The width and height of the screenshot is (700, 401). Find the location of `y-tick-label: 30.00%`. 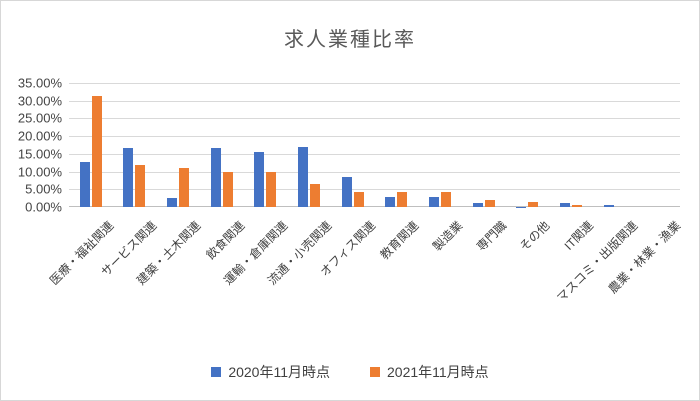

y-tick-label: 30.00% is located at coordinates (39, 101).